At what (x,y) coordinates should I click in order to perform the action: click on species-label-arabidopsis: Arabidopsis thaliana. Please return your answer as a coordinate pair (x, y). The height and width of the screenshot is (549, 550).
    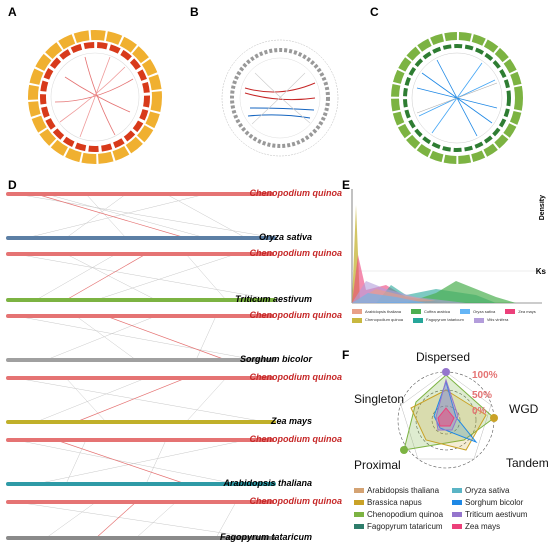
    Looking at the image, I should click on (267, 483).